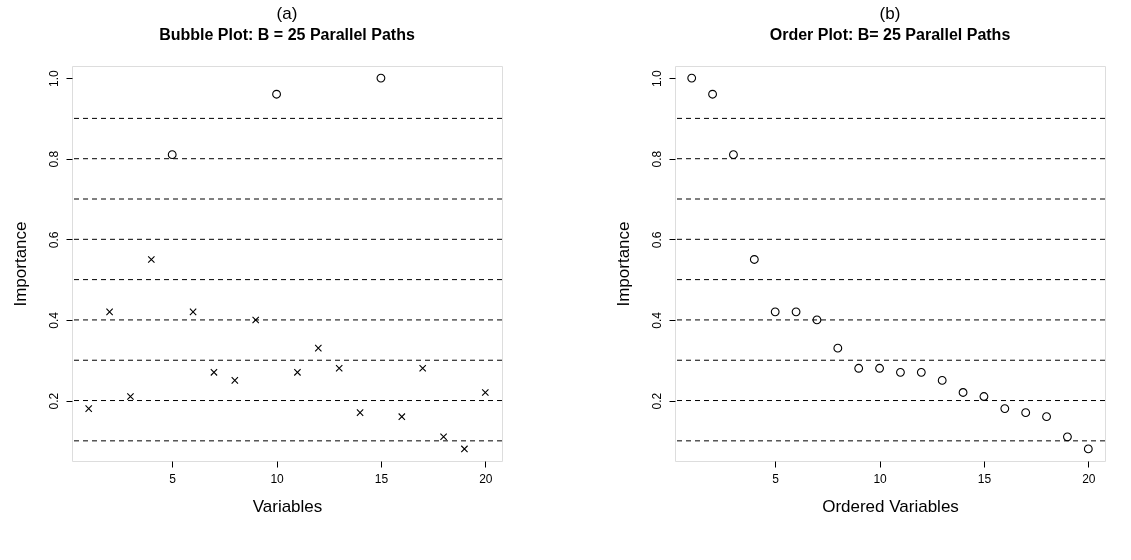 This screenshot has width=1131, height=560. Describe the element at coordinates (890, 13) in the screenshot. I see `chart-title: (b)` at that location.